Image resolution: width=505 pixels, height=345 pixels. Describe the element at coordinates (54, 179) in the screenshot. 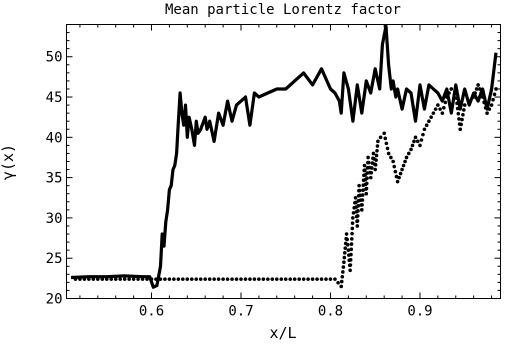

I see `y-tick-label: 35` at that location.